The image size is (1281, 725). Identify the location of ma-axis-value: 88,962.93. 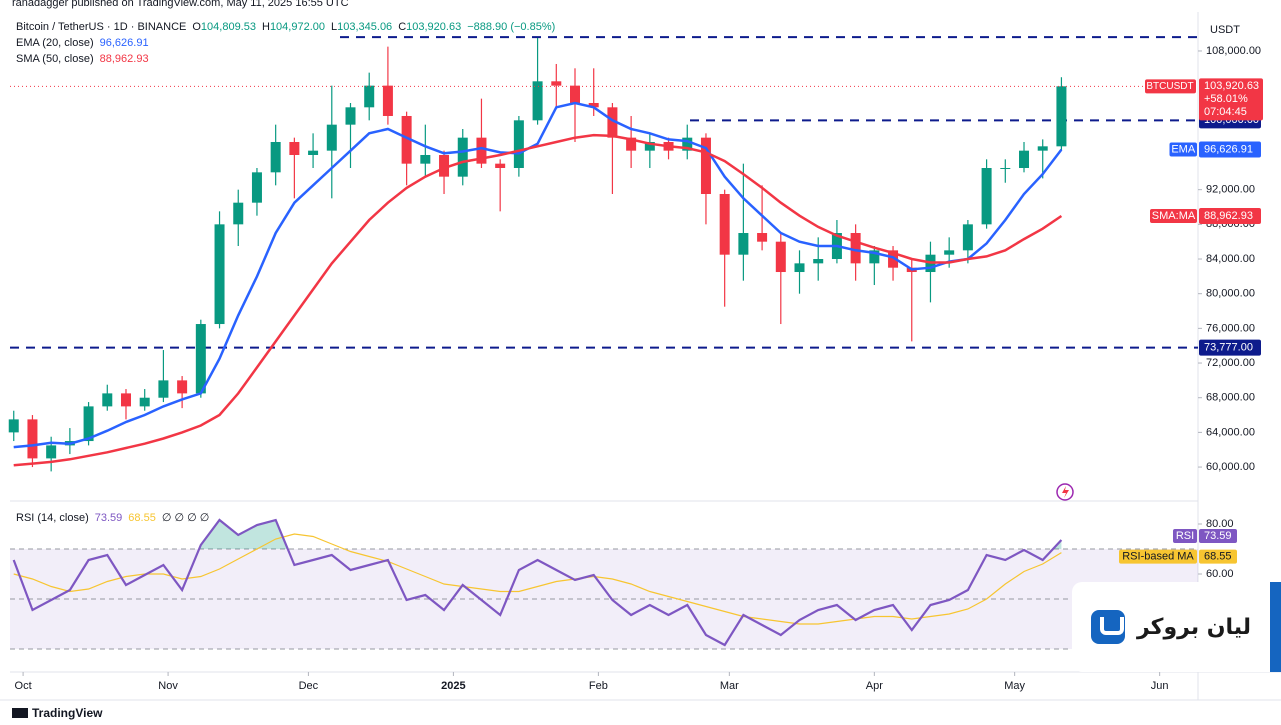
(1228, 216).